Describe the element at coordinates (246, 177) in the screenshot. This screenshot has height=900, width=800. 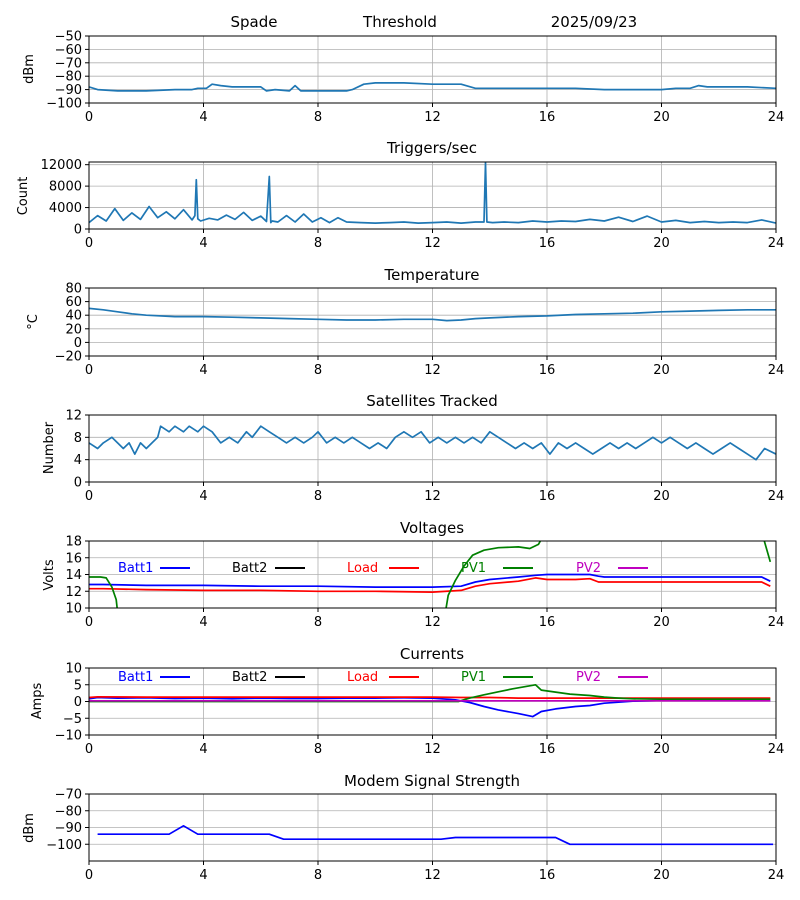
I see `panel-triggers: Triggers/sec Count` at that location.